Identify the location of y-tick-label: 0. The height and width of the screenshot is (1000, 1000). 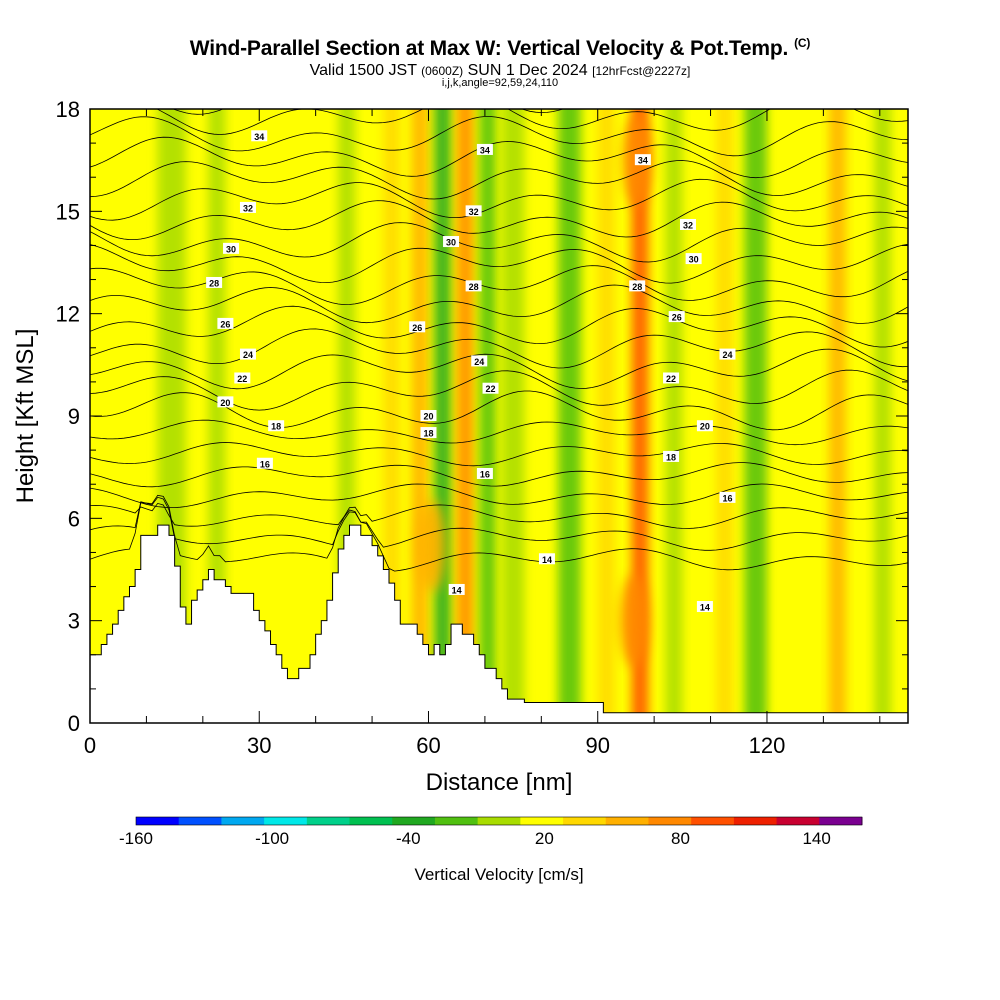
(74, 723).